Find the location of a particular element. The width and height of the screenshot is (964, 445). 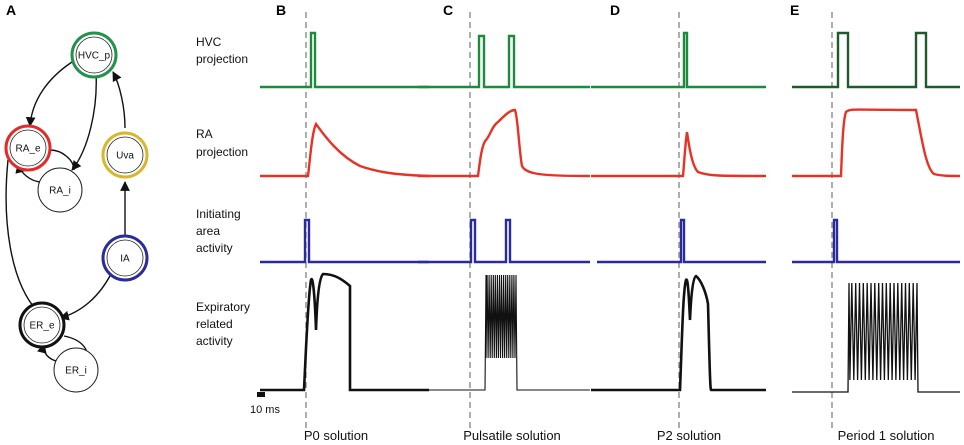

row-label-hvc: HVC projection is located at coordinates (222, 50).